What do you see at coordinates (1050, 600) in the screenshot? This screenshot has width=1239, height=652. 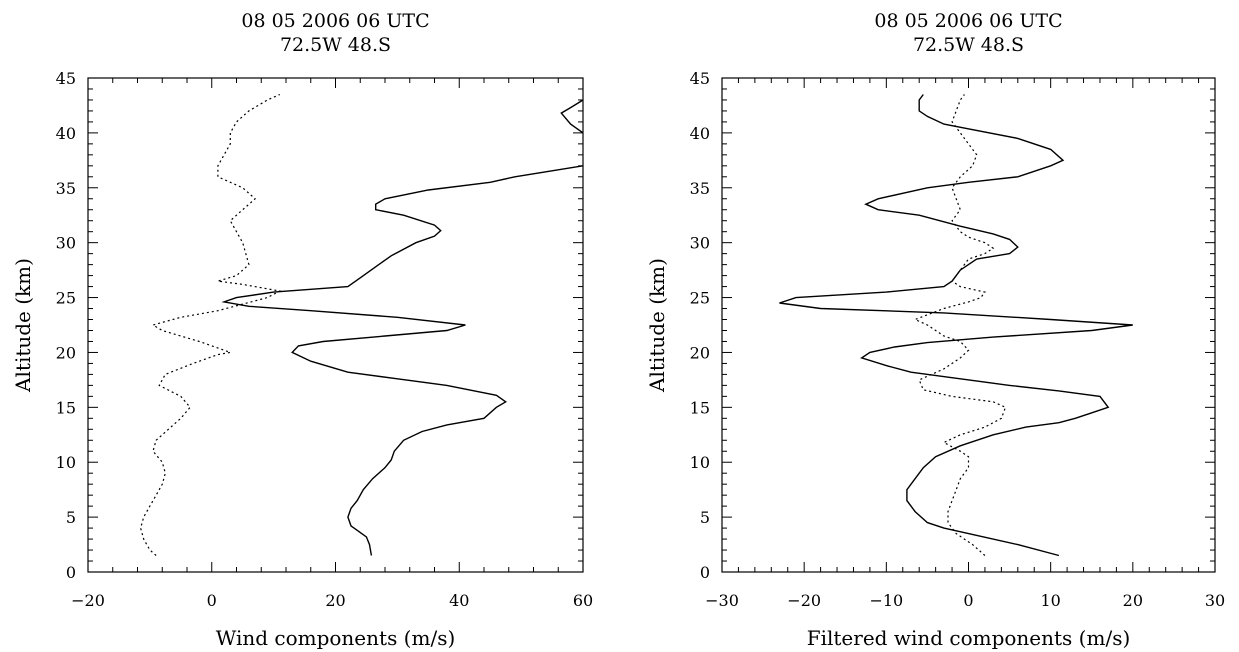 I see `x-tick-label: 10` at bounding box center [1050, 600].